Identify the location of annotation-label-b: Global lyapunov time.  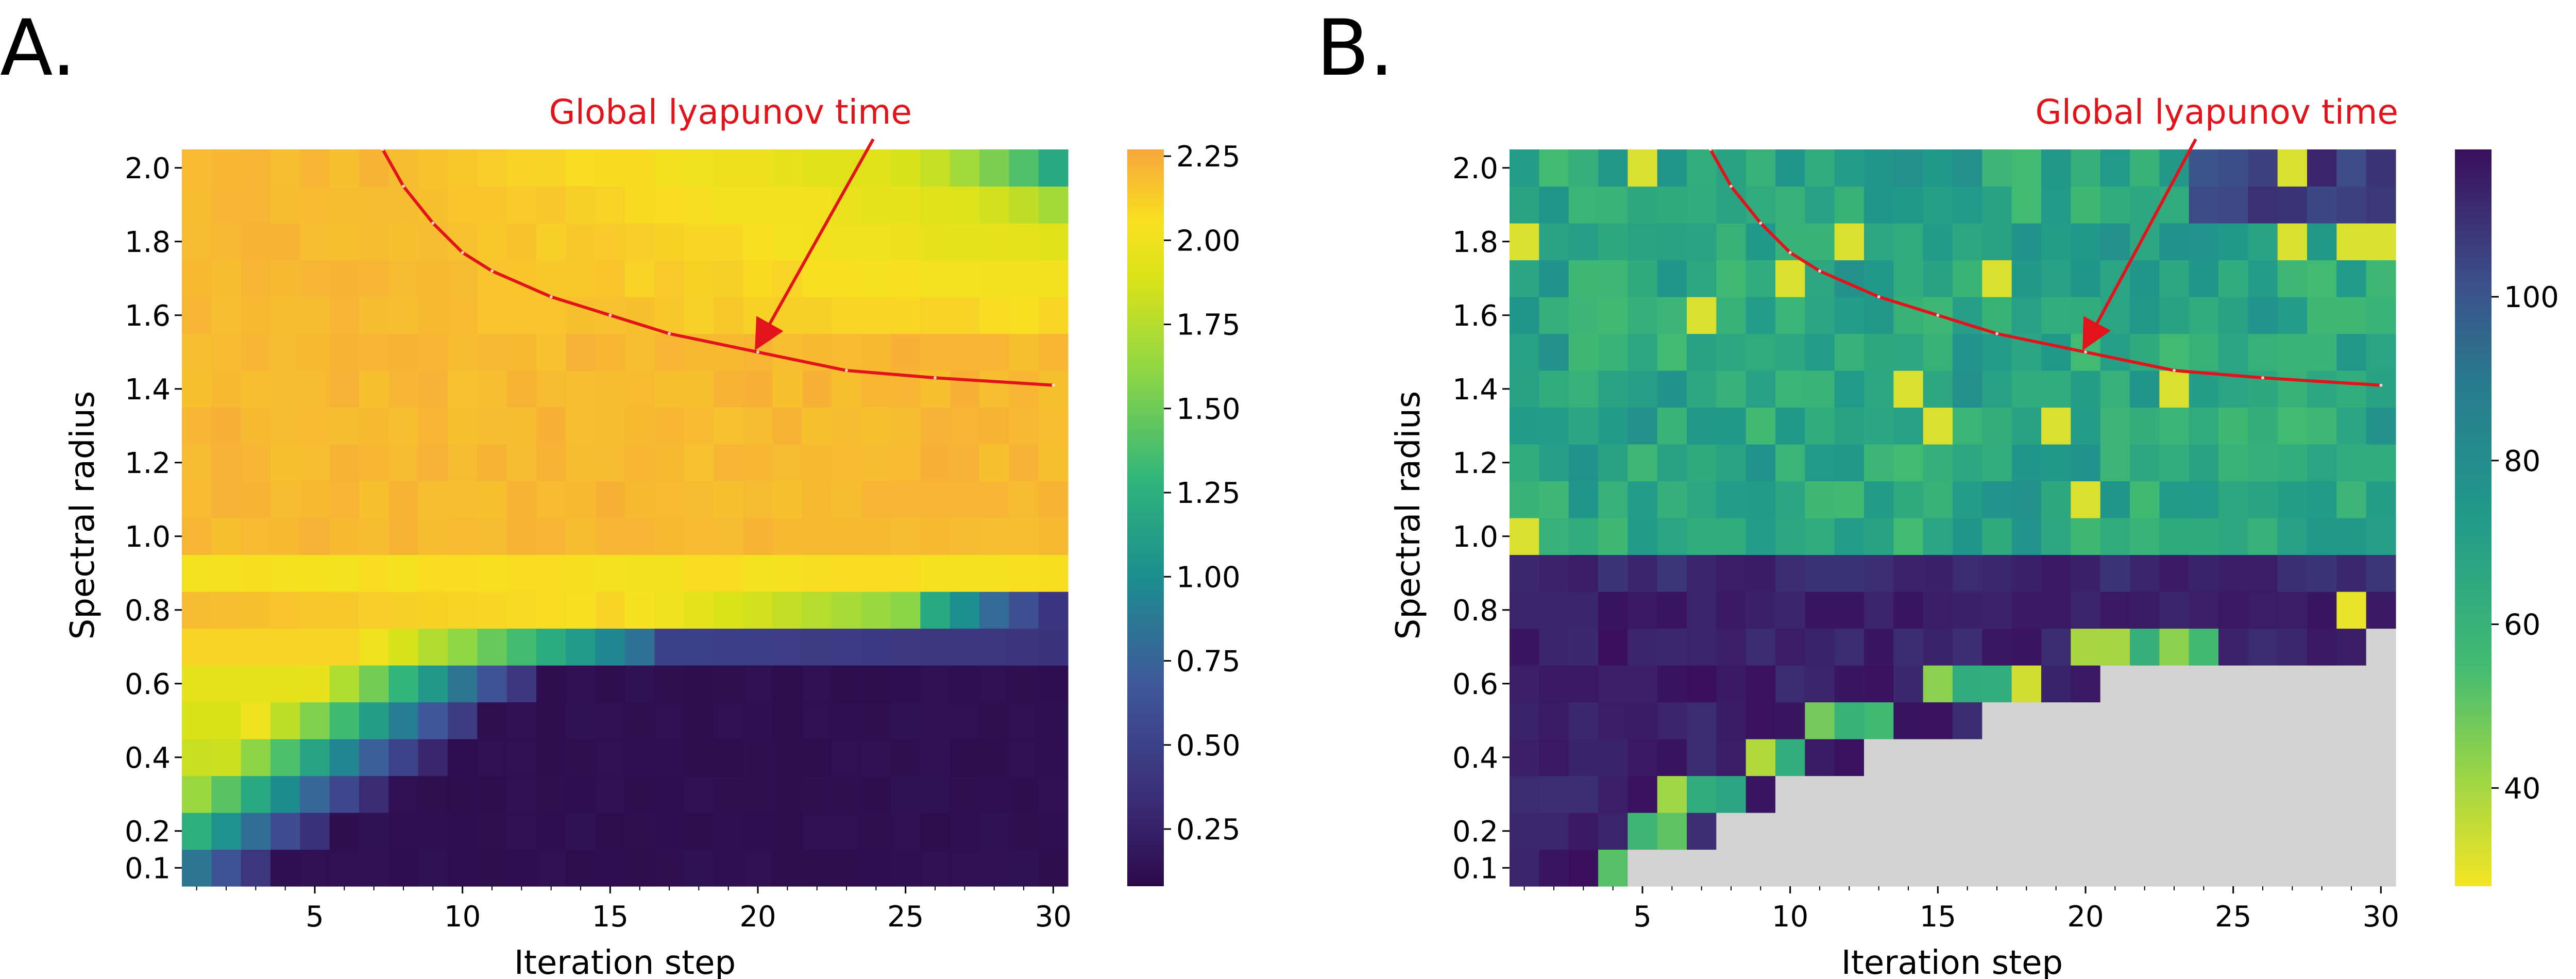
(2217, 112).